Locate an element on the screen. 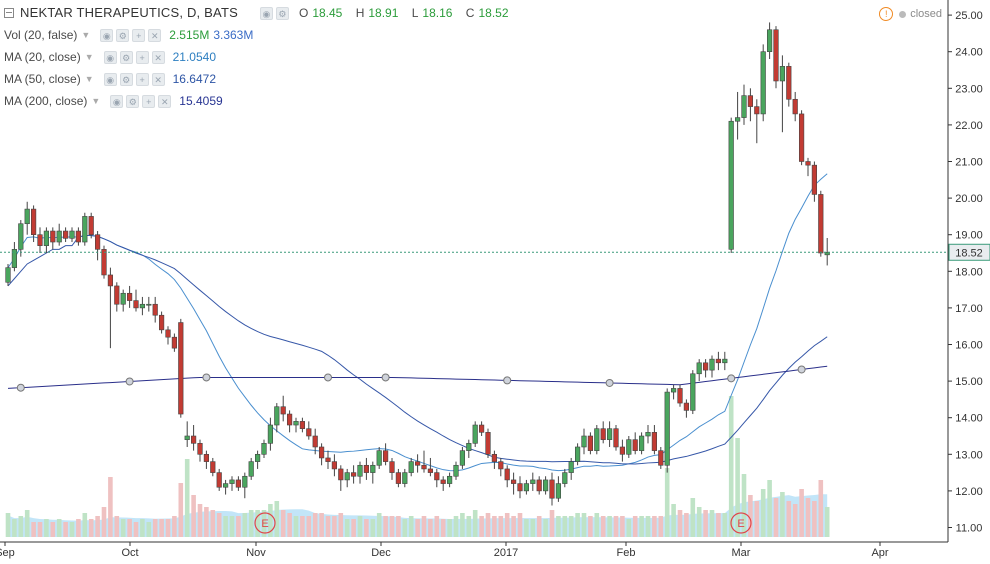 The height and width of the screenshot is (564, 990). low-label: L is located at coordinates (415, 13).